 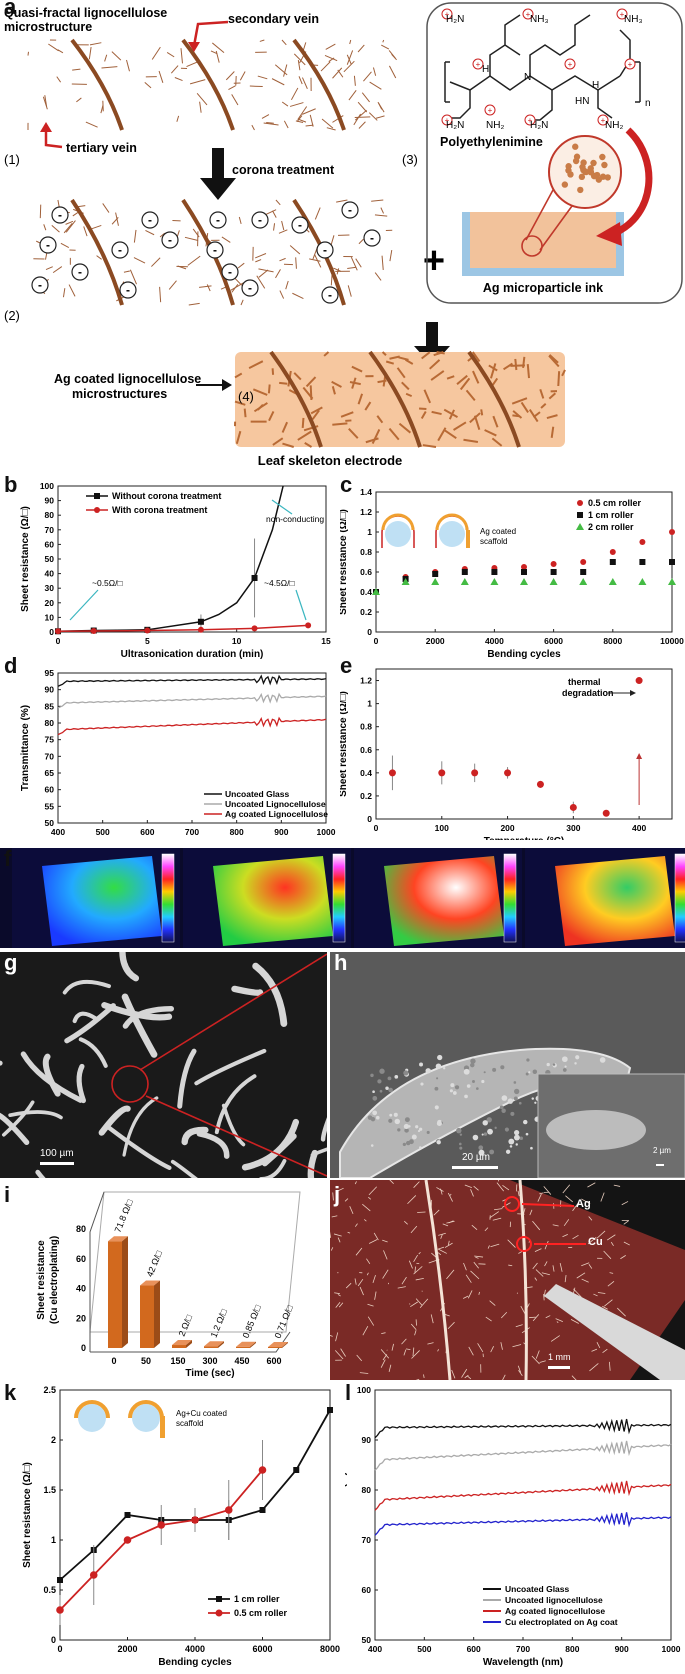 What do you see at coordinates (27, 1515) in the screenshot?
I see `y-axis-label: Sheet resistance (Ω/□)` at bounding box center [27, 1515].